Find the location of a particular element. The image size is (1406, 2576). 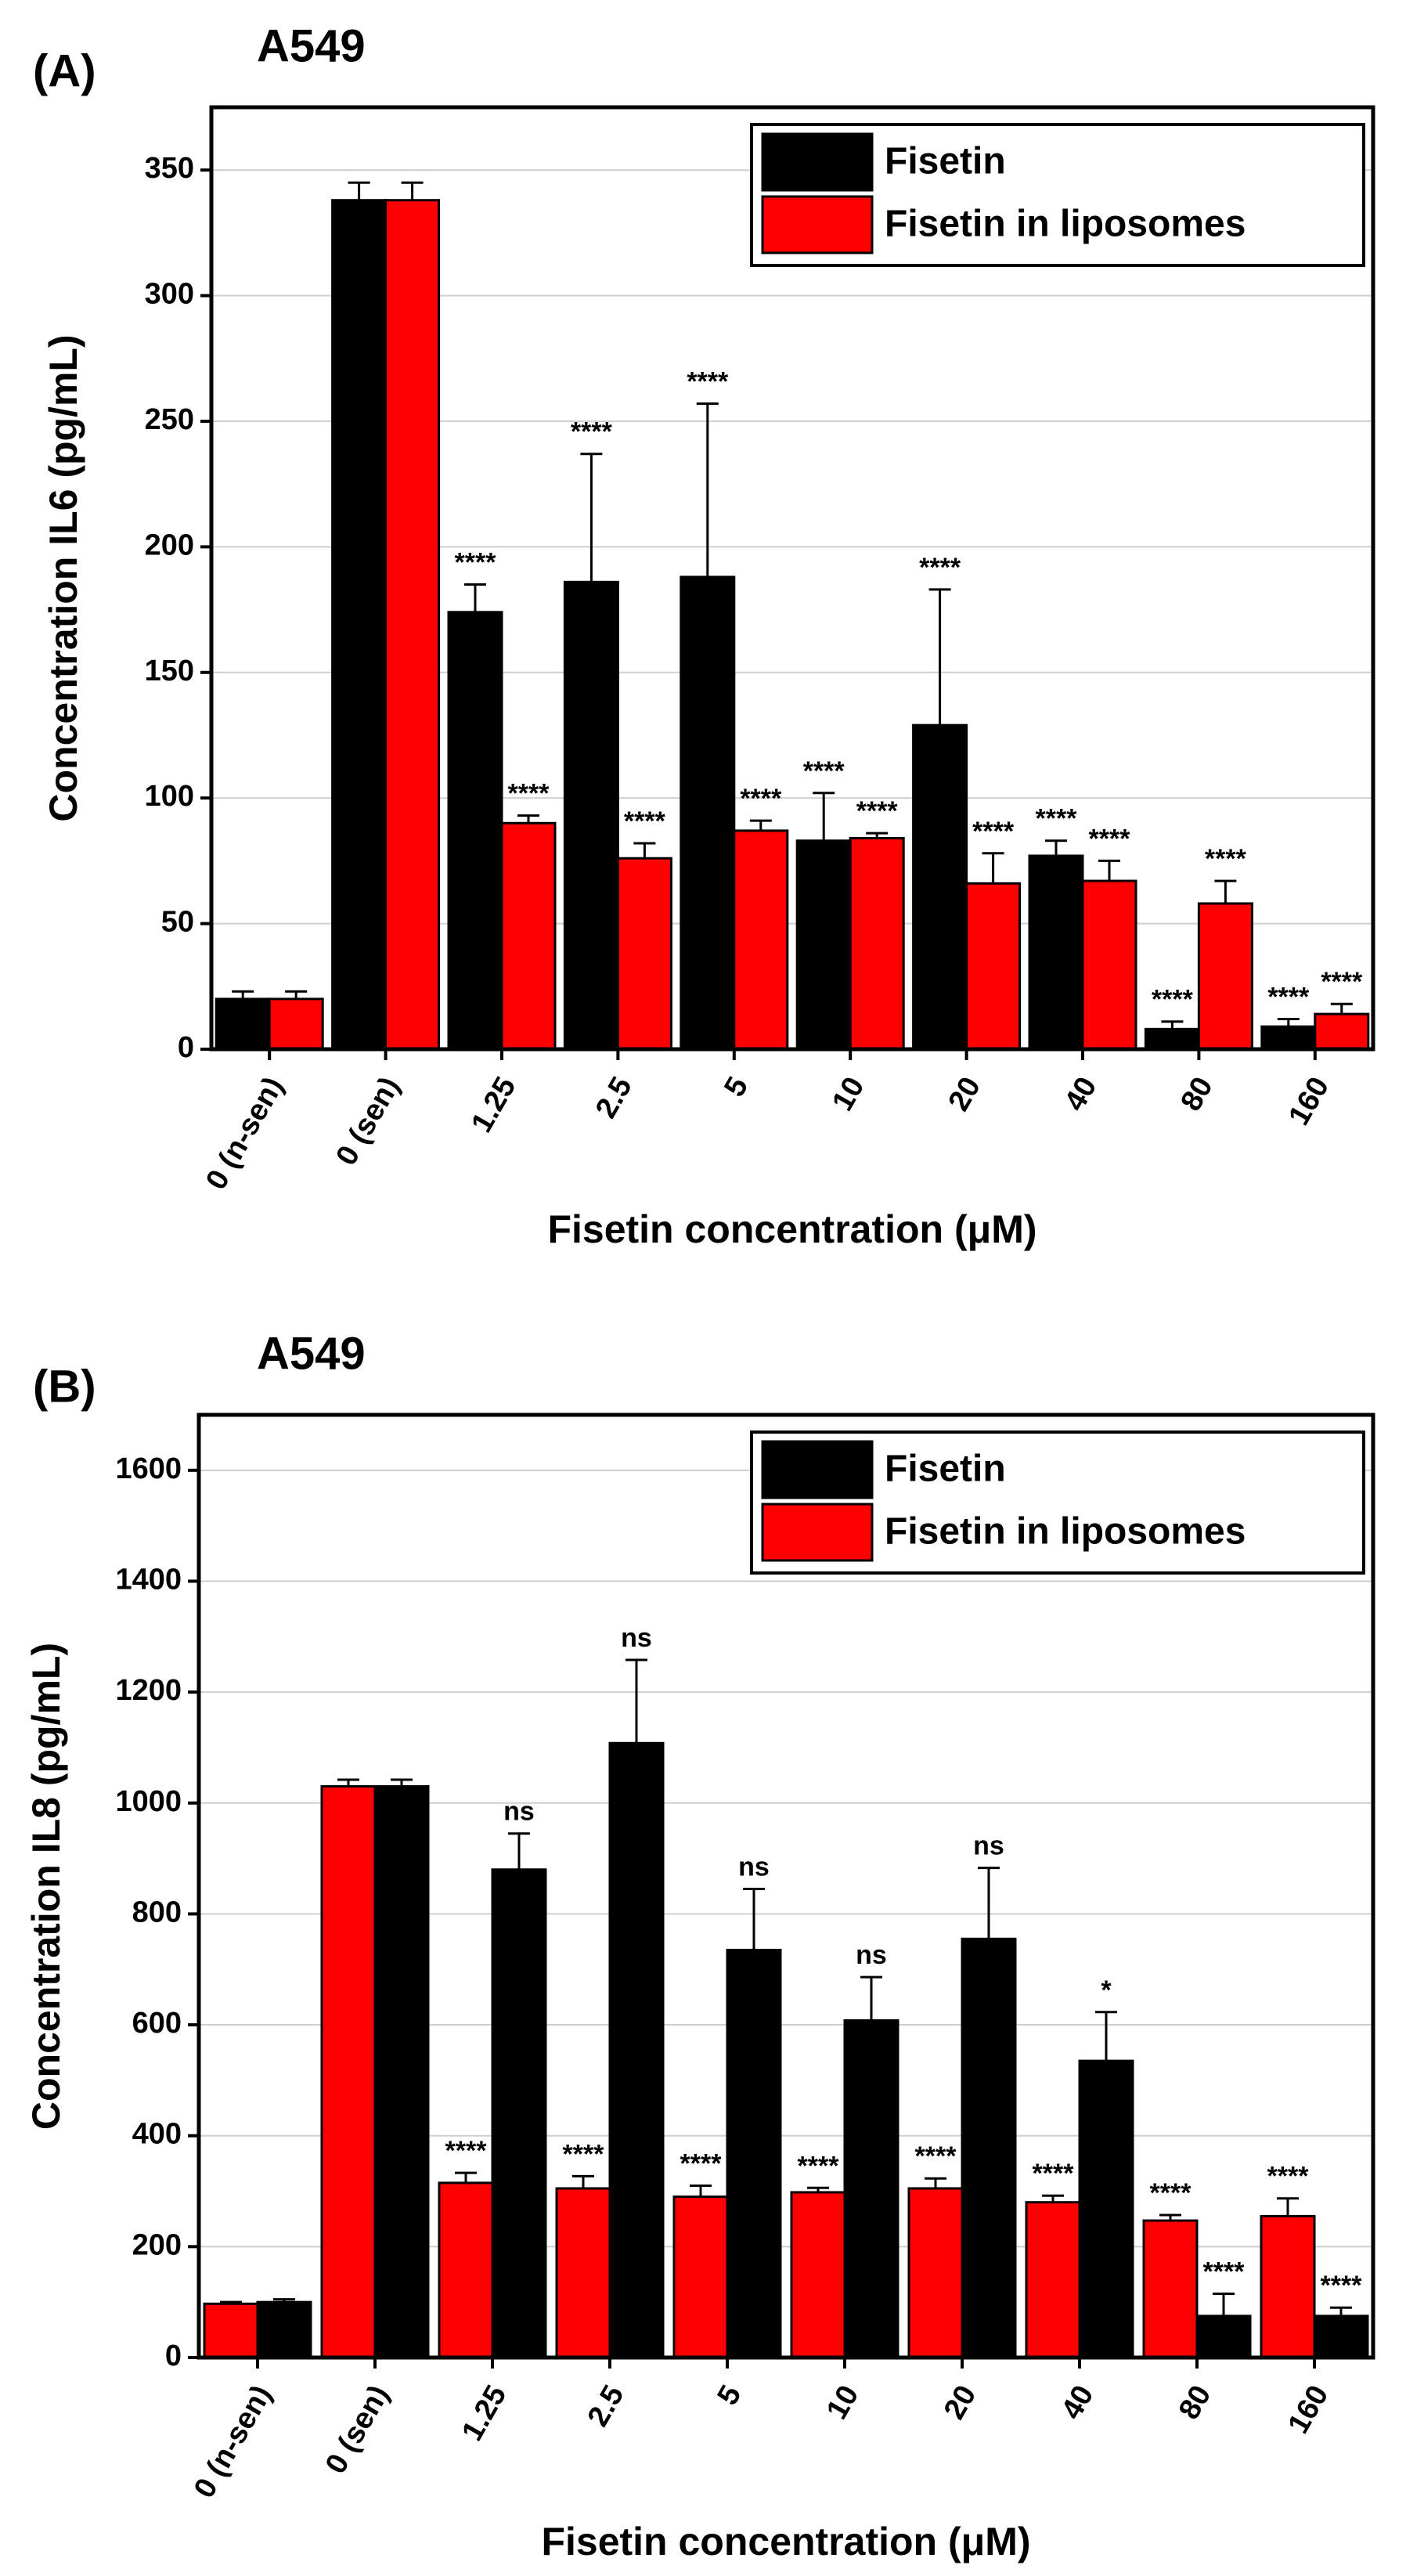

panel-label: (A) is located at coordinates (64, 70).